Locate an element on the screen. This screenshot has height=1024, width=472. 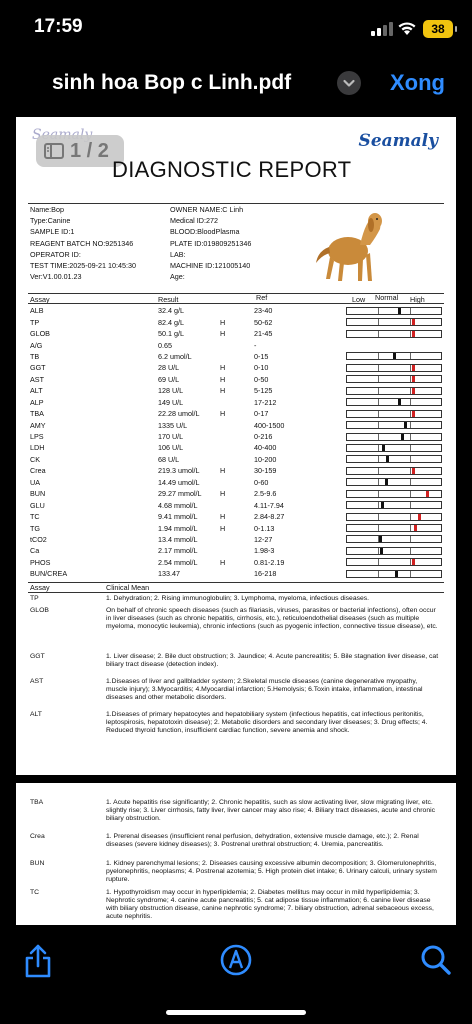
header-result: Result is located at coordinates (168, 299).